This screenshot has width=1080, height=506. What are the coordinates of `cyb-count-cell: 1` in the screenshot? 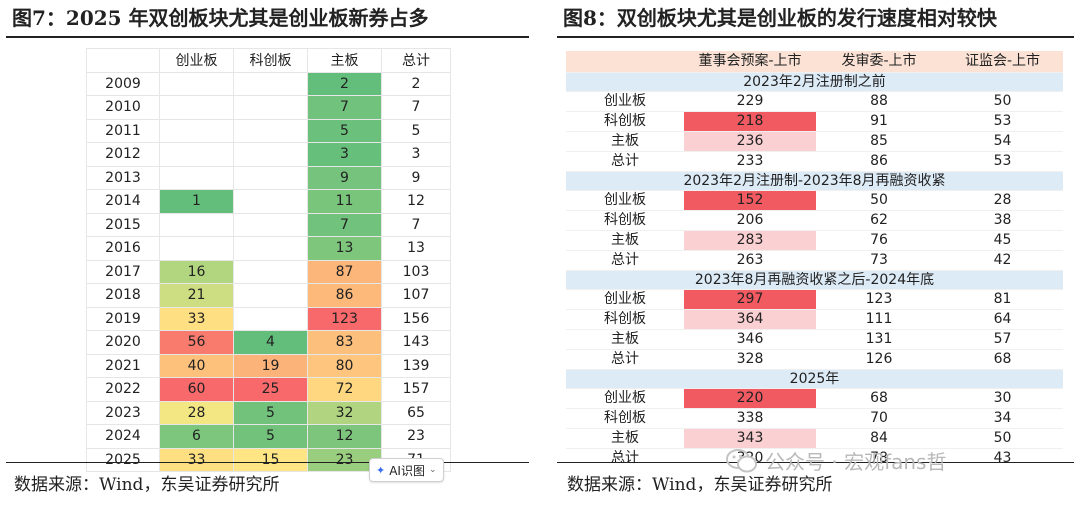 It's located at (196, 201).